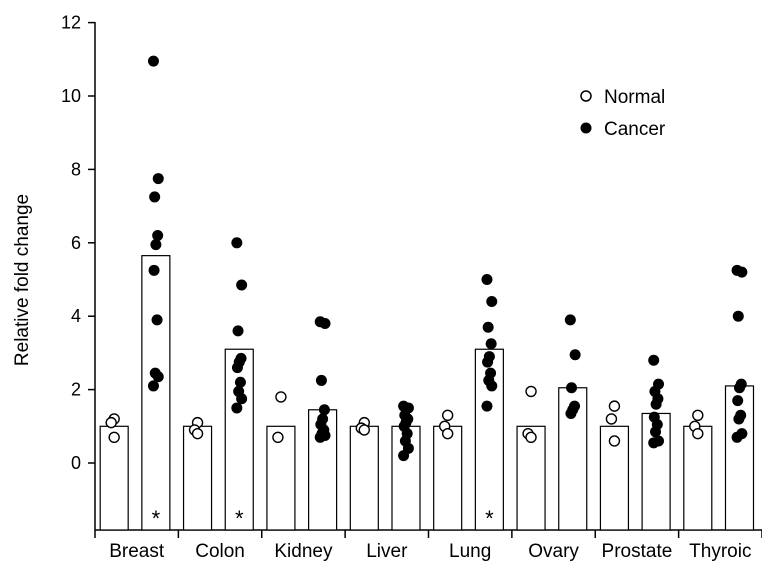 The image size is (762, 562). What do you see at coordinates (220, 551) in the screenshot?
I see `x-label-colon: Colon` at bounding box center [220, 551].